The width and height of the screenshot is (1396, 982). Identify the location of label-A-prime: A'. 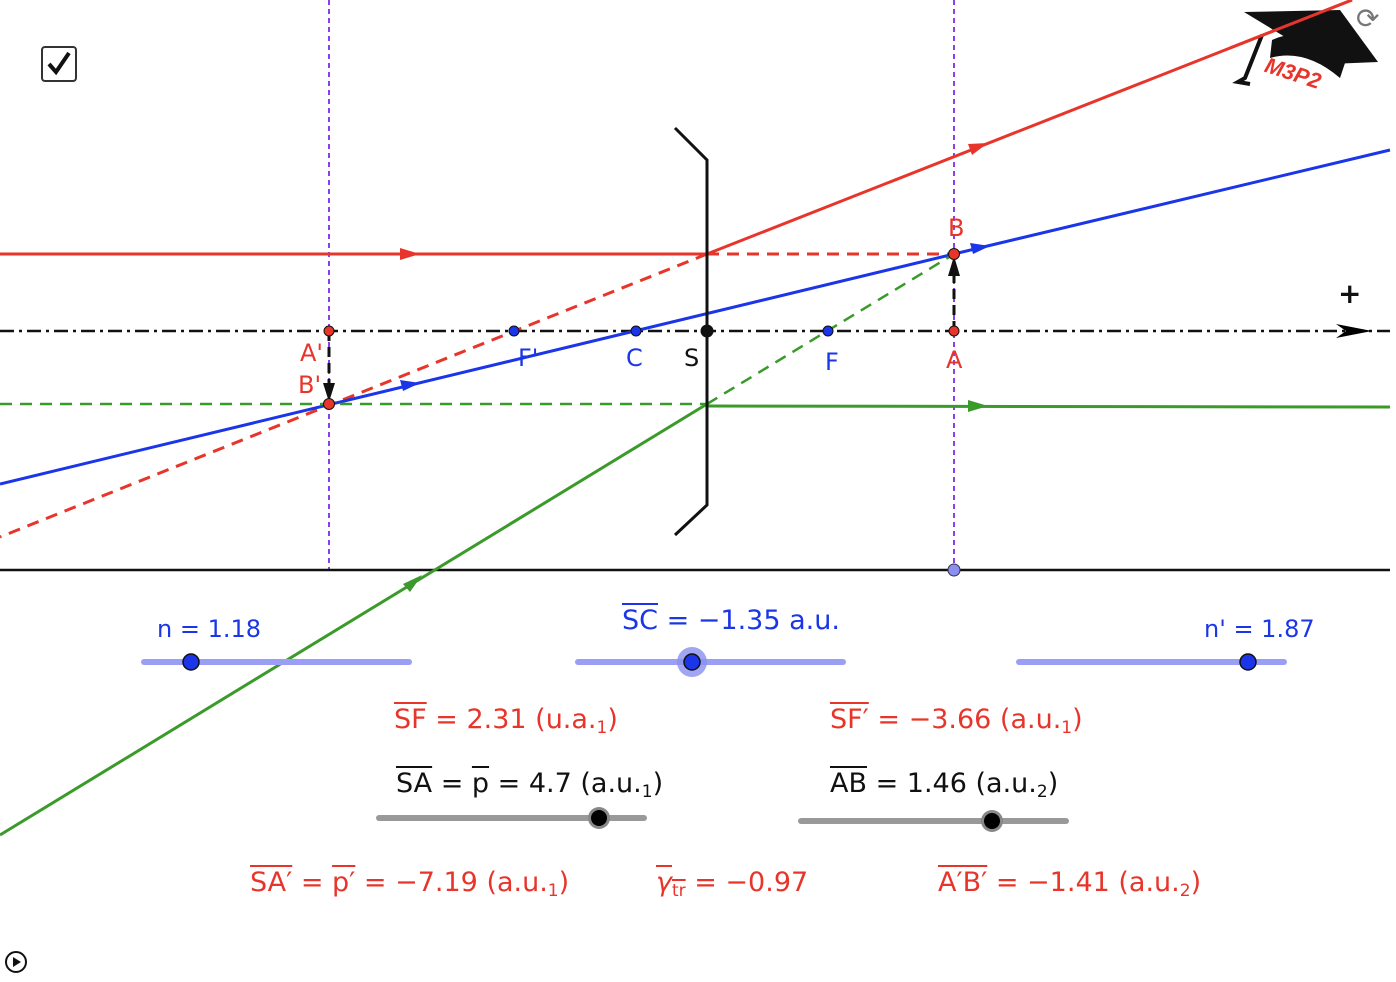
(312, 353).